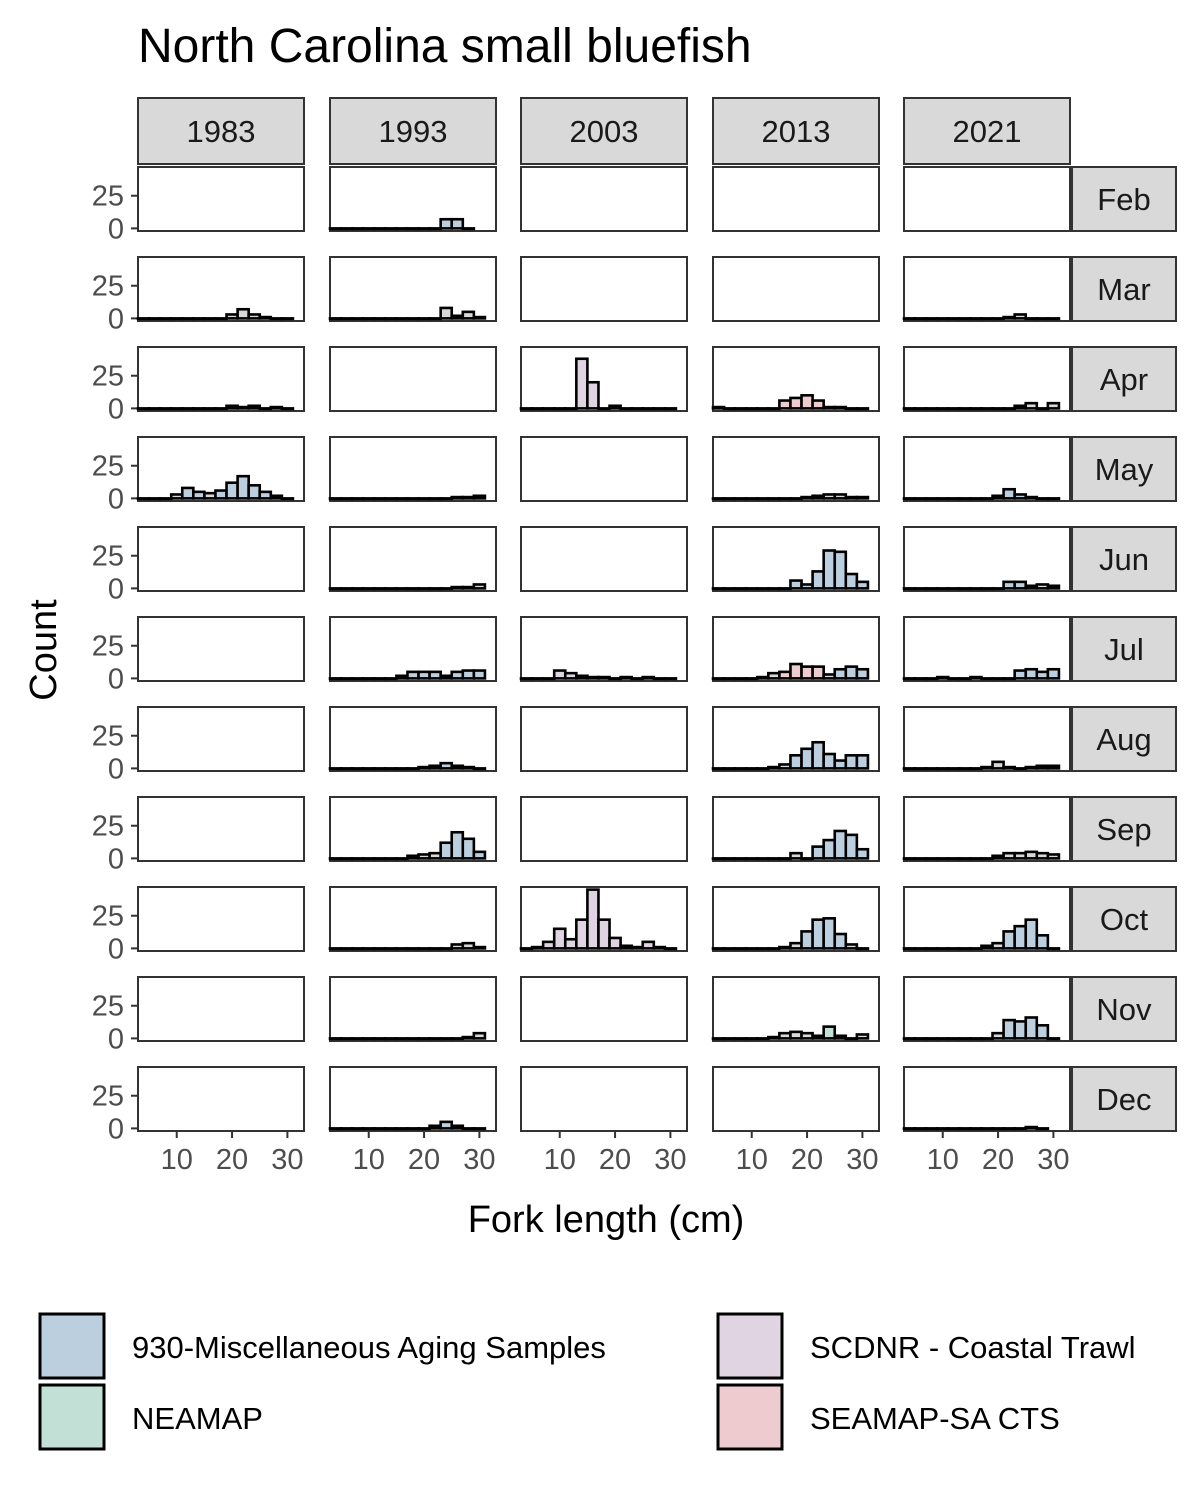 The image size is (1200, 1500). Describe the element at coordinates (750, 1417) in the screenshot. I see `legend-key` at that location.